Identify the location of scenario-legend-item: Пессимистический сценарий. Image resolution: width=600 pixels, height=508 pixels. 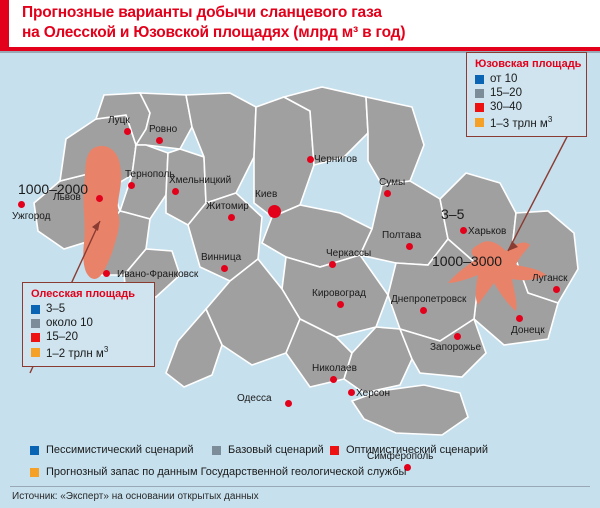
(111, 450).